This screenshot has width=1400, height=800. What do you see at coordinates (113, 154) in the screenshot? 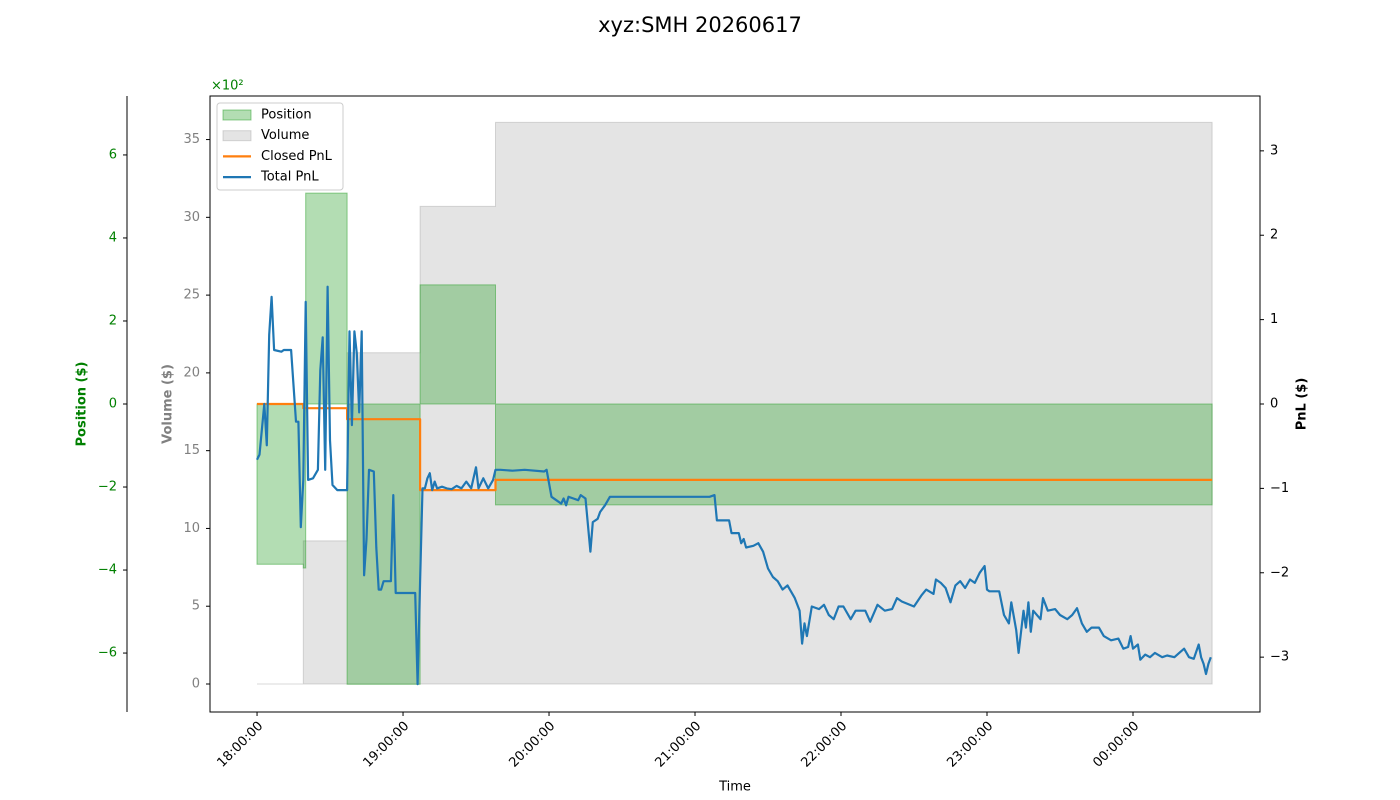
I see `y3ticks-tick-label: 6` at bounding box center [113, 154].